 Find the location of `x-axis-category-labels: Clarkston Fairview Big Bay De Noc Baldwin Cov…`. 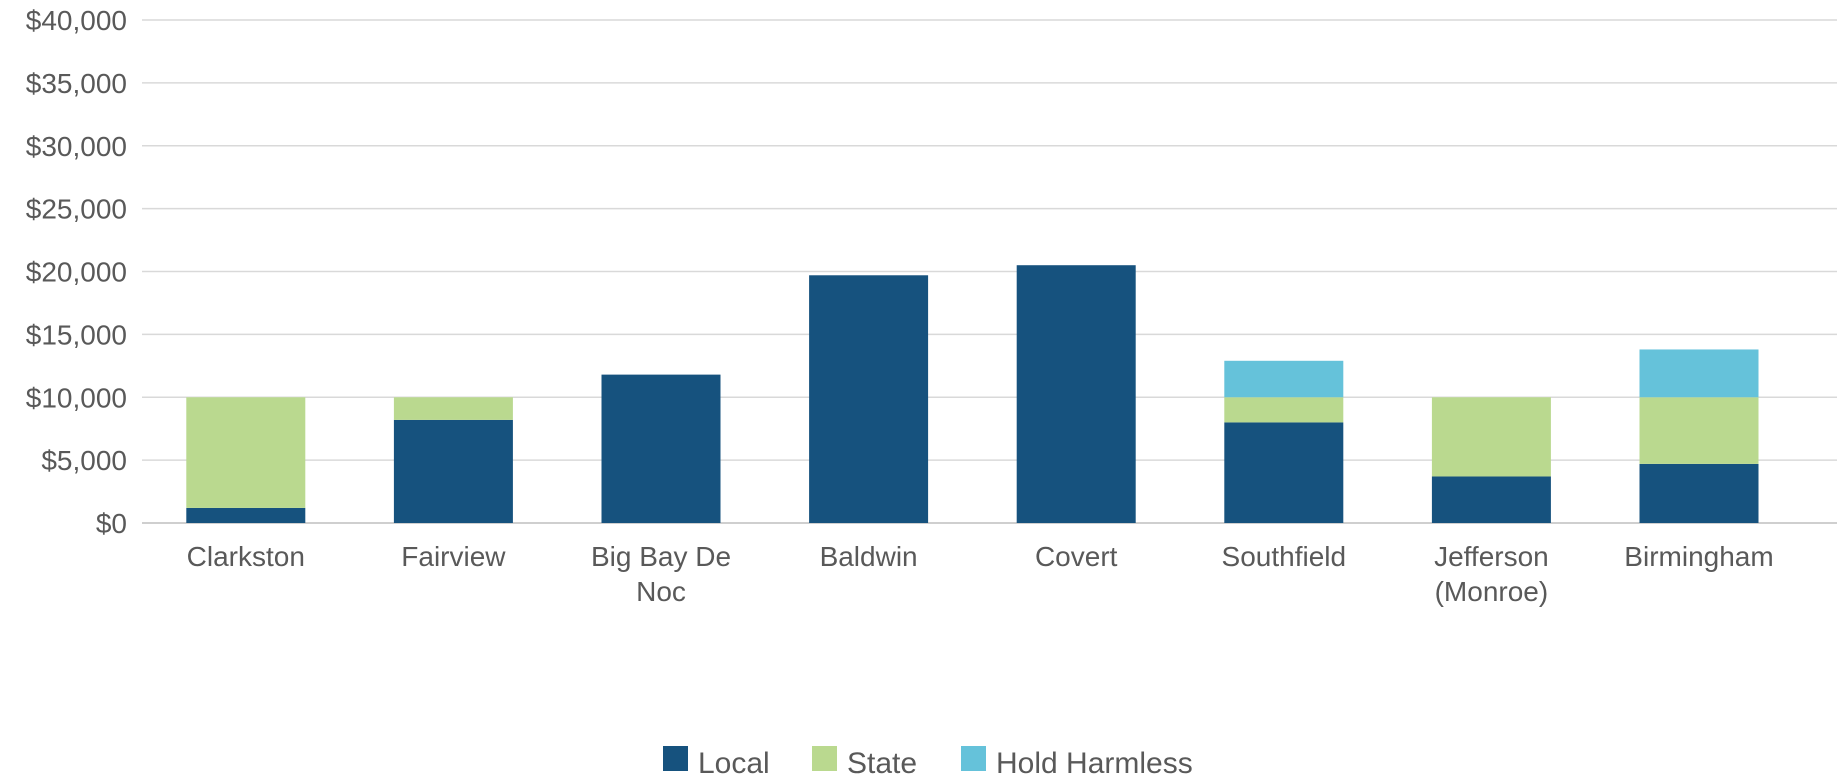

x-axis-category-labels: Clarkston Fairview Big Bay De Noc Baldwin Cov… is located at coordinates (980, 574).